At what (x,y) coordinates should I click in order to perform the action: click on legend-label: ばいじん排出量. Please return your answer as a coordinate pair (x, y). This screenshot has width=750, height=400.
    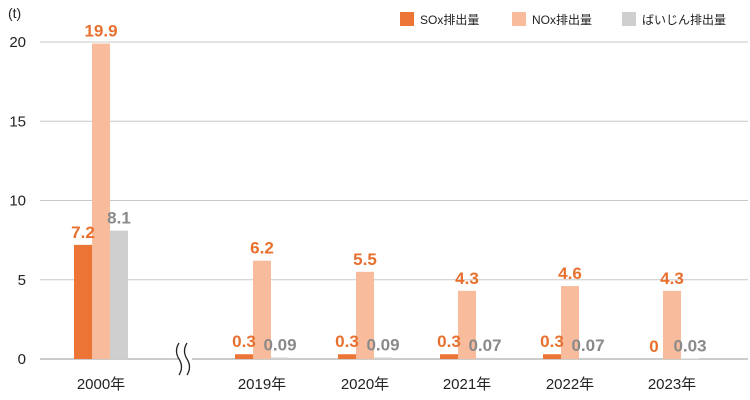
    Looking at the image, I should click on (684, 20).